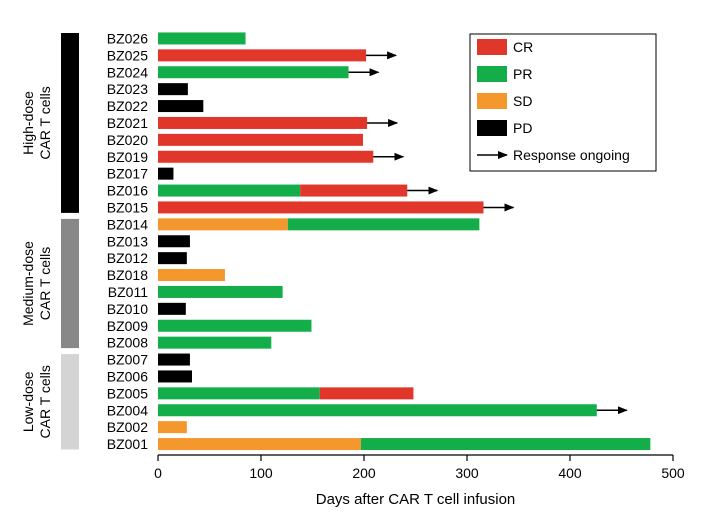 The width and height of the screenshot is (728, 528). What do you see at coordinates (127, 140) in the screenshot?
I see `patient-label: BZ020` at bounding box center [127, 140].